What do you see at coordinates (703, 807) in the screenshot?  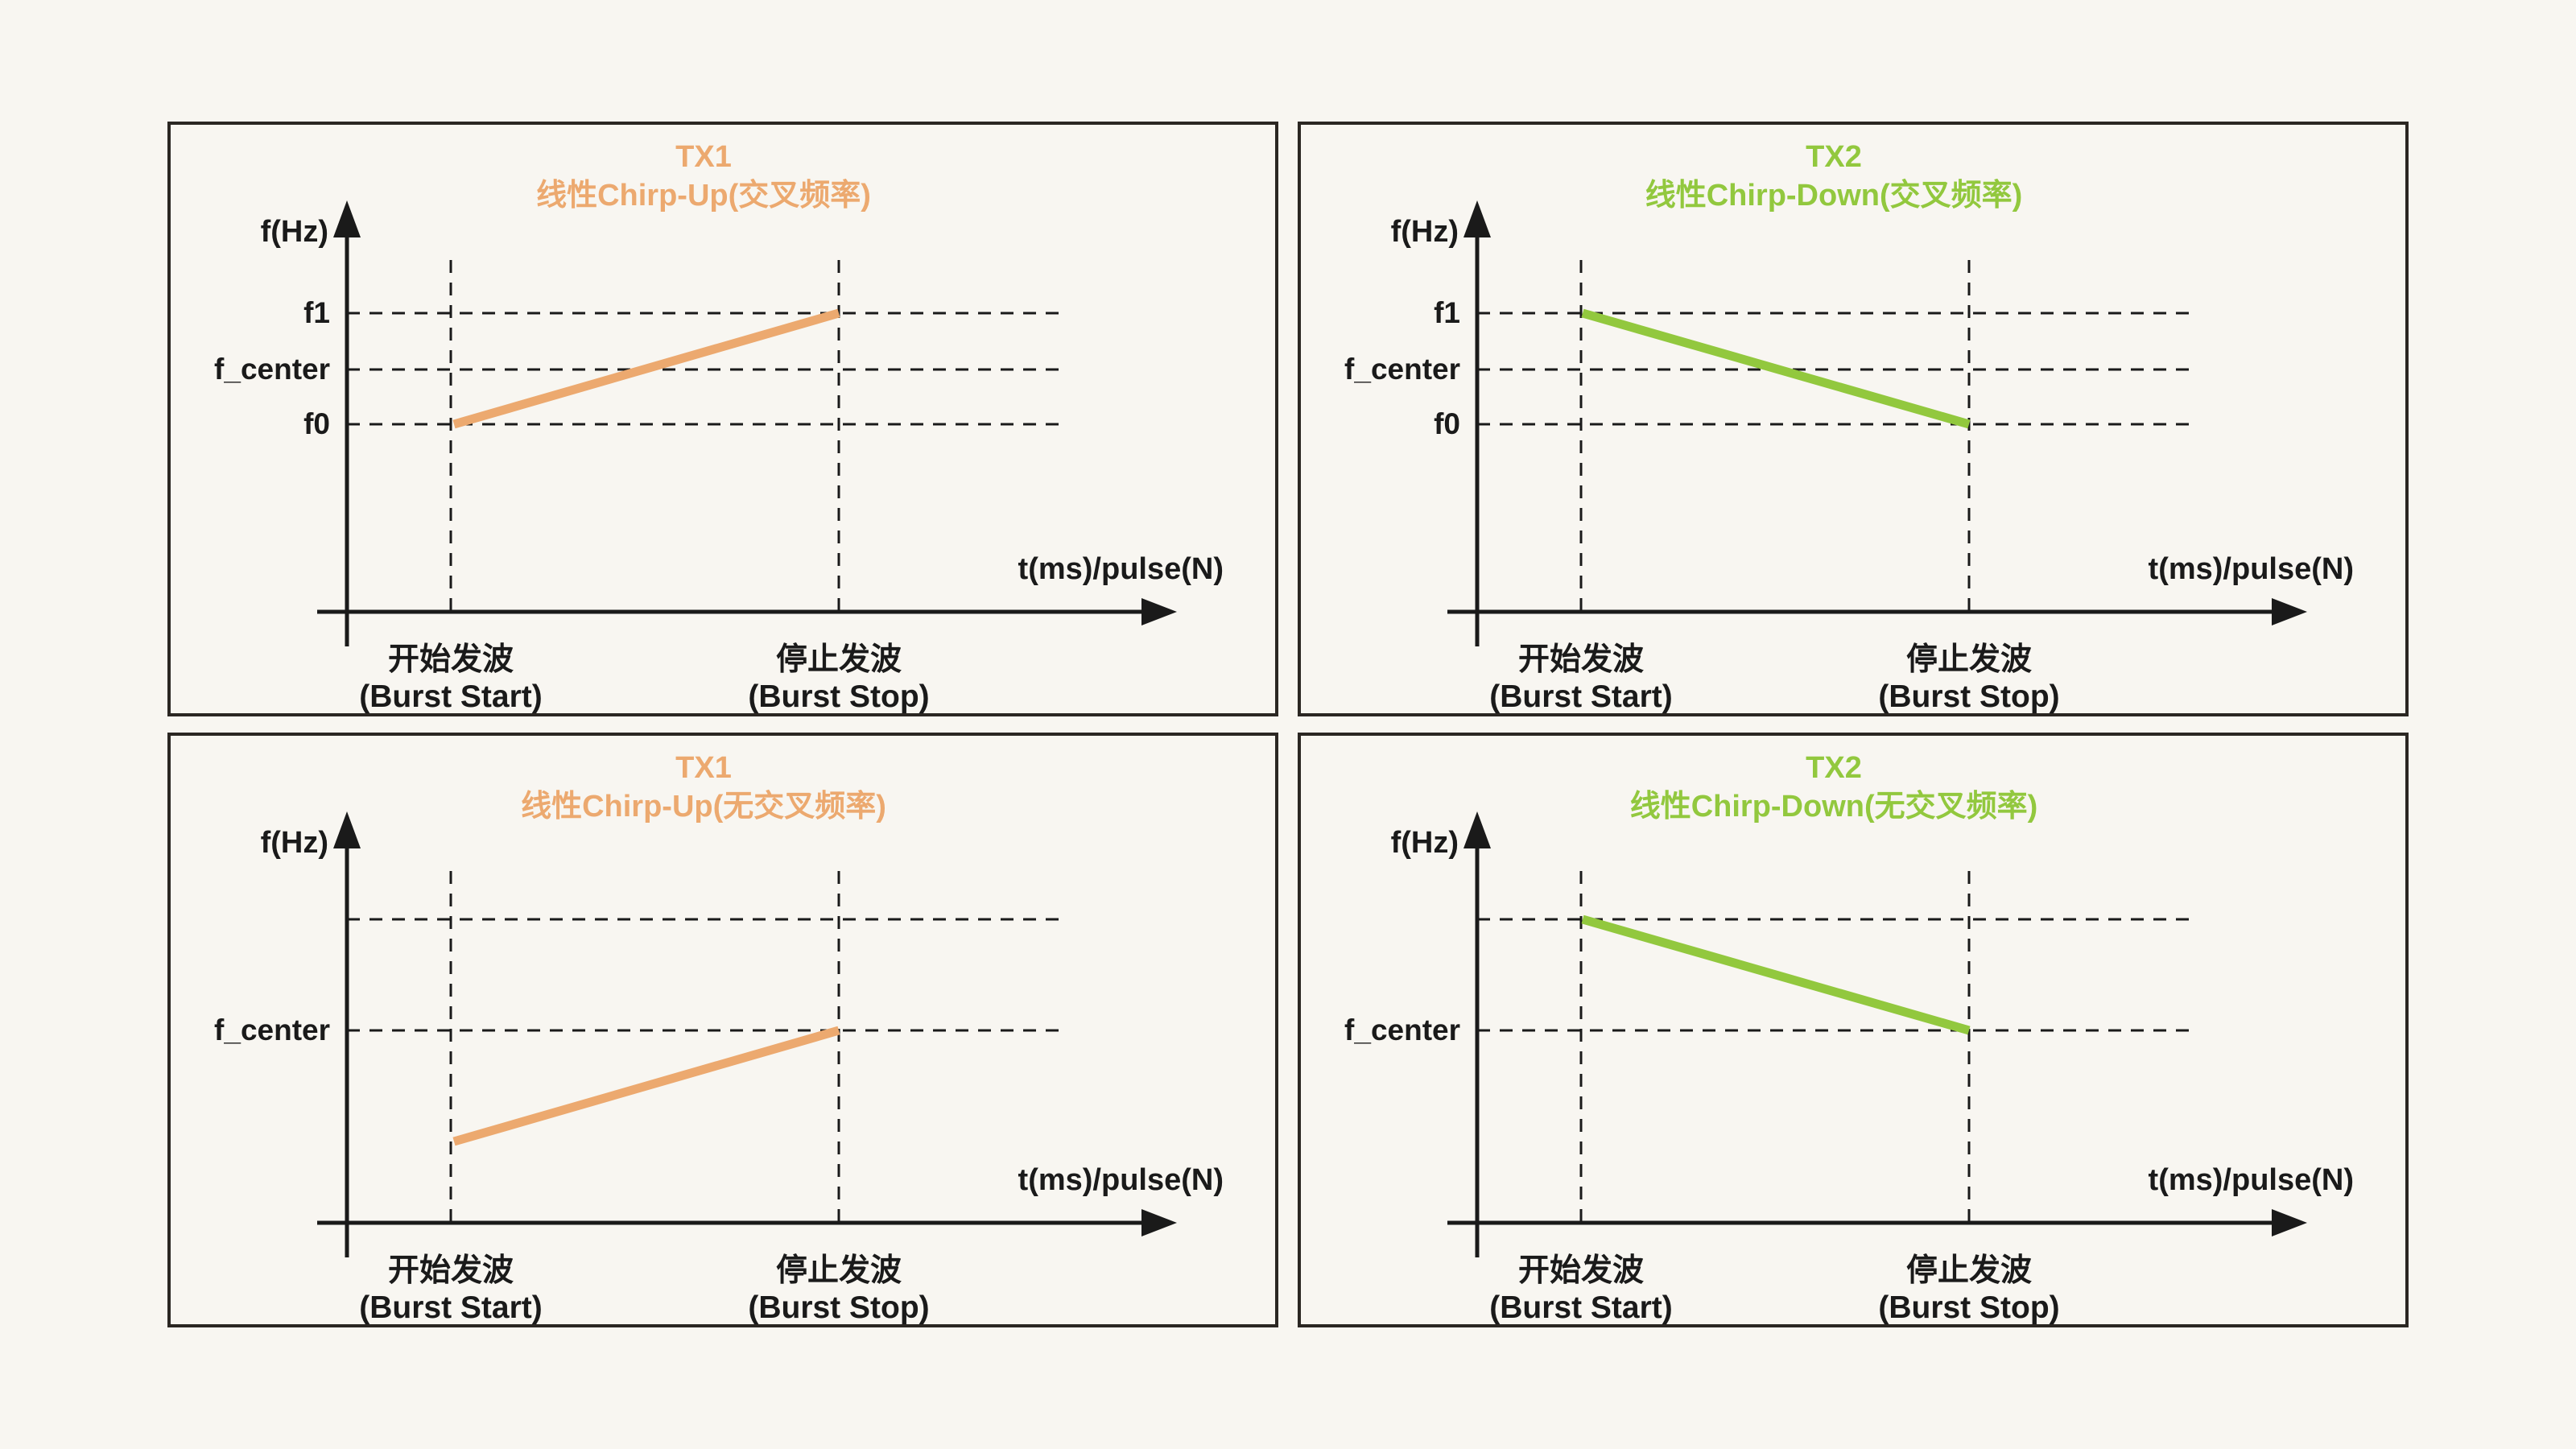 I see `panel-subtitle: 线性Chirp-Up(无交叉频率)` at bounding box center [703, 807].